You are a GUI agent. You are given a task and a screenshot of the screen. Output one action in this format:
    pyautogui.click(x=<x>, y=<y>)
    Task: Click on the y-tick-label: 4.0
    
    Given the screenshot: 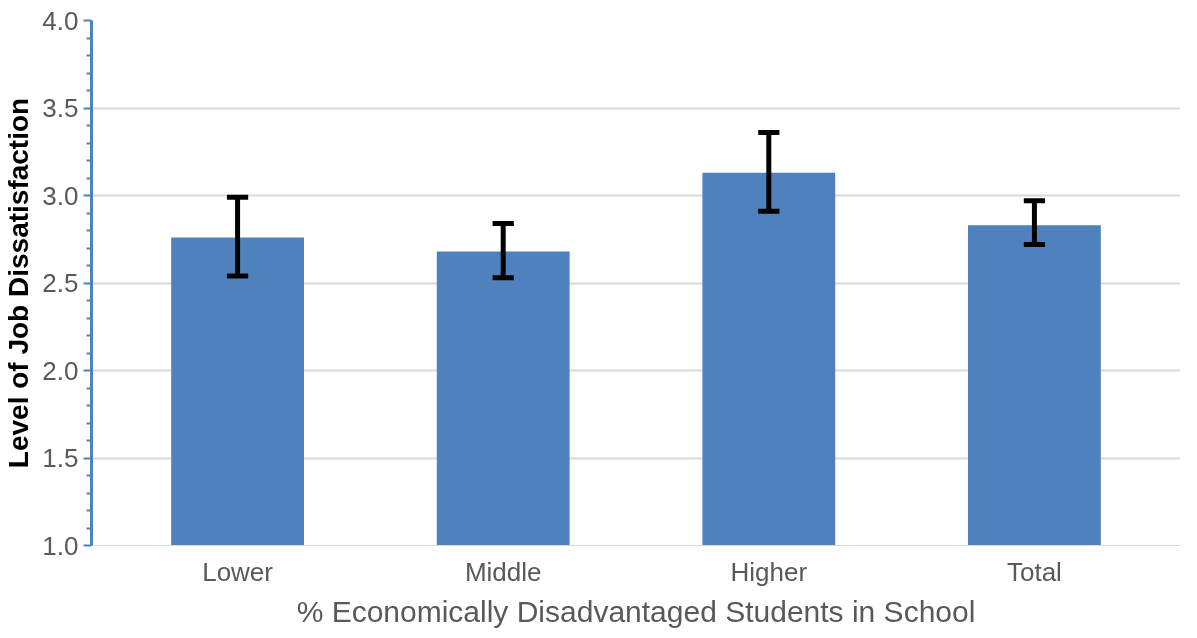 What is the action you would take?
    pyautogui.click(x=60, y=20)
    